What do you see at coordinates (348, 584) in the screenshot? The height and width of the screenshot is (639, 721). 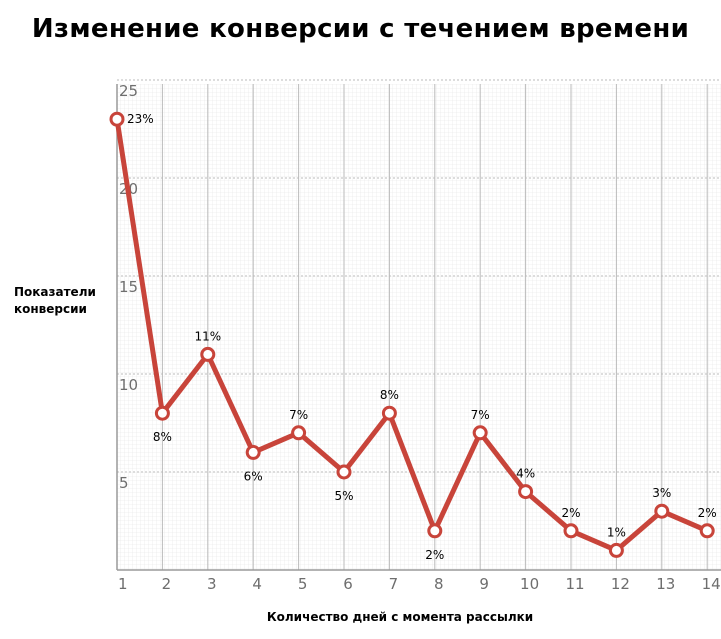 I see `x-tick-label: 6` at bounding box center [348, 584].